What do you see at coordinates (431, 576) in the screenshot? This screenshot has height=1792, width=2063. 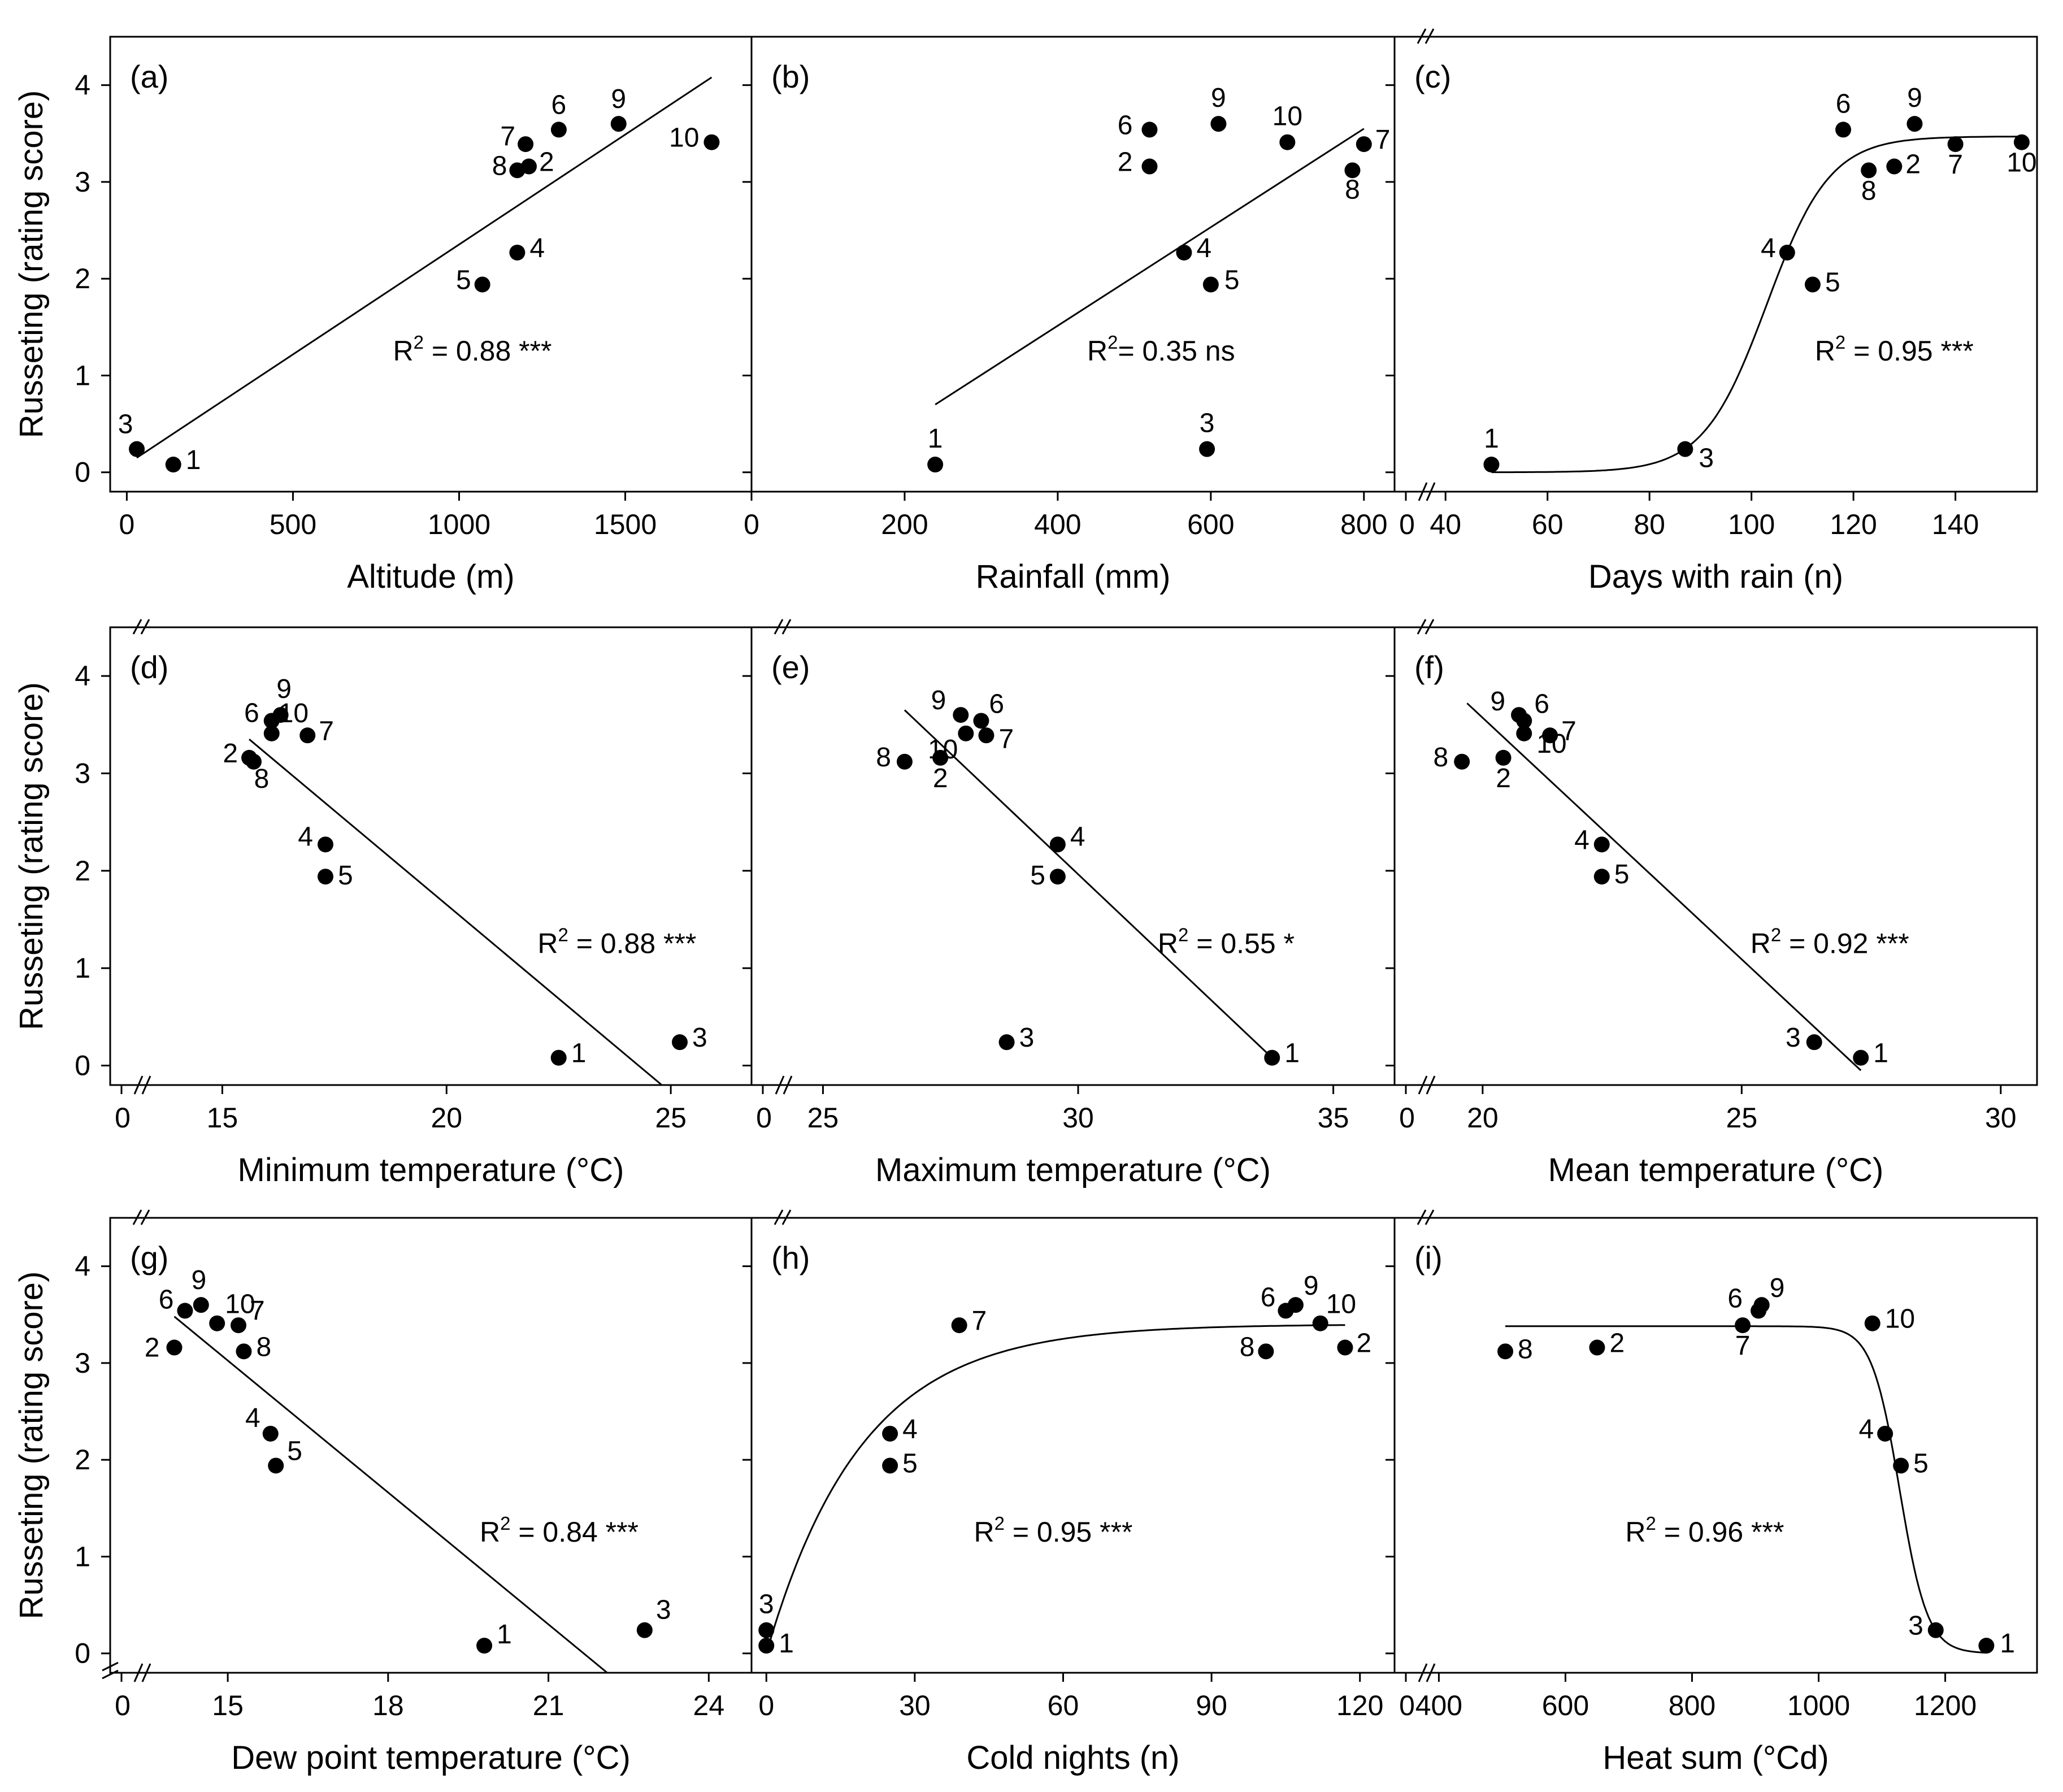 I see `x-axis-label: Altitude (m)` at bounding box center [431, 576].